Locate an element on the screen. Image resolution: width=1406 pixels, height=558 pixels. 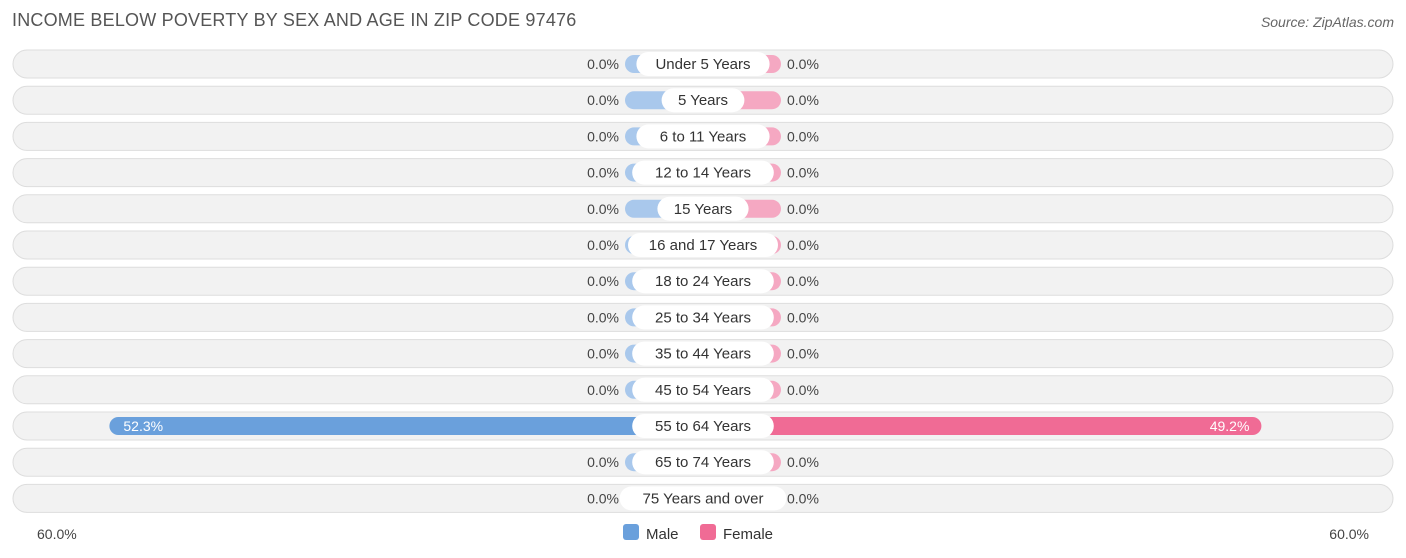
chart-source: Source: ZipAtlas.com is located at coordinates (1327, 22).